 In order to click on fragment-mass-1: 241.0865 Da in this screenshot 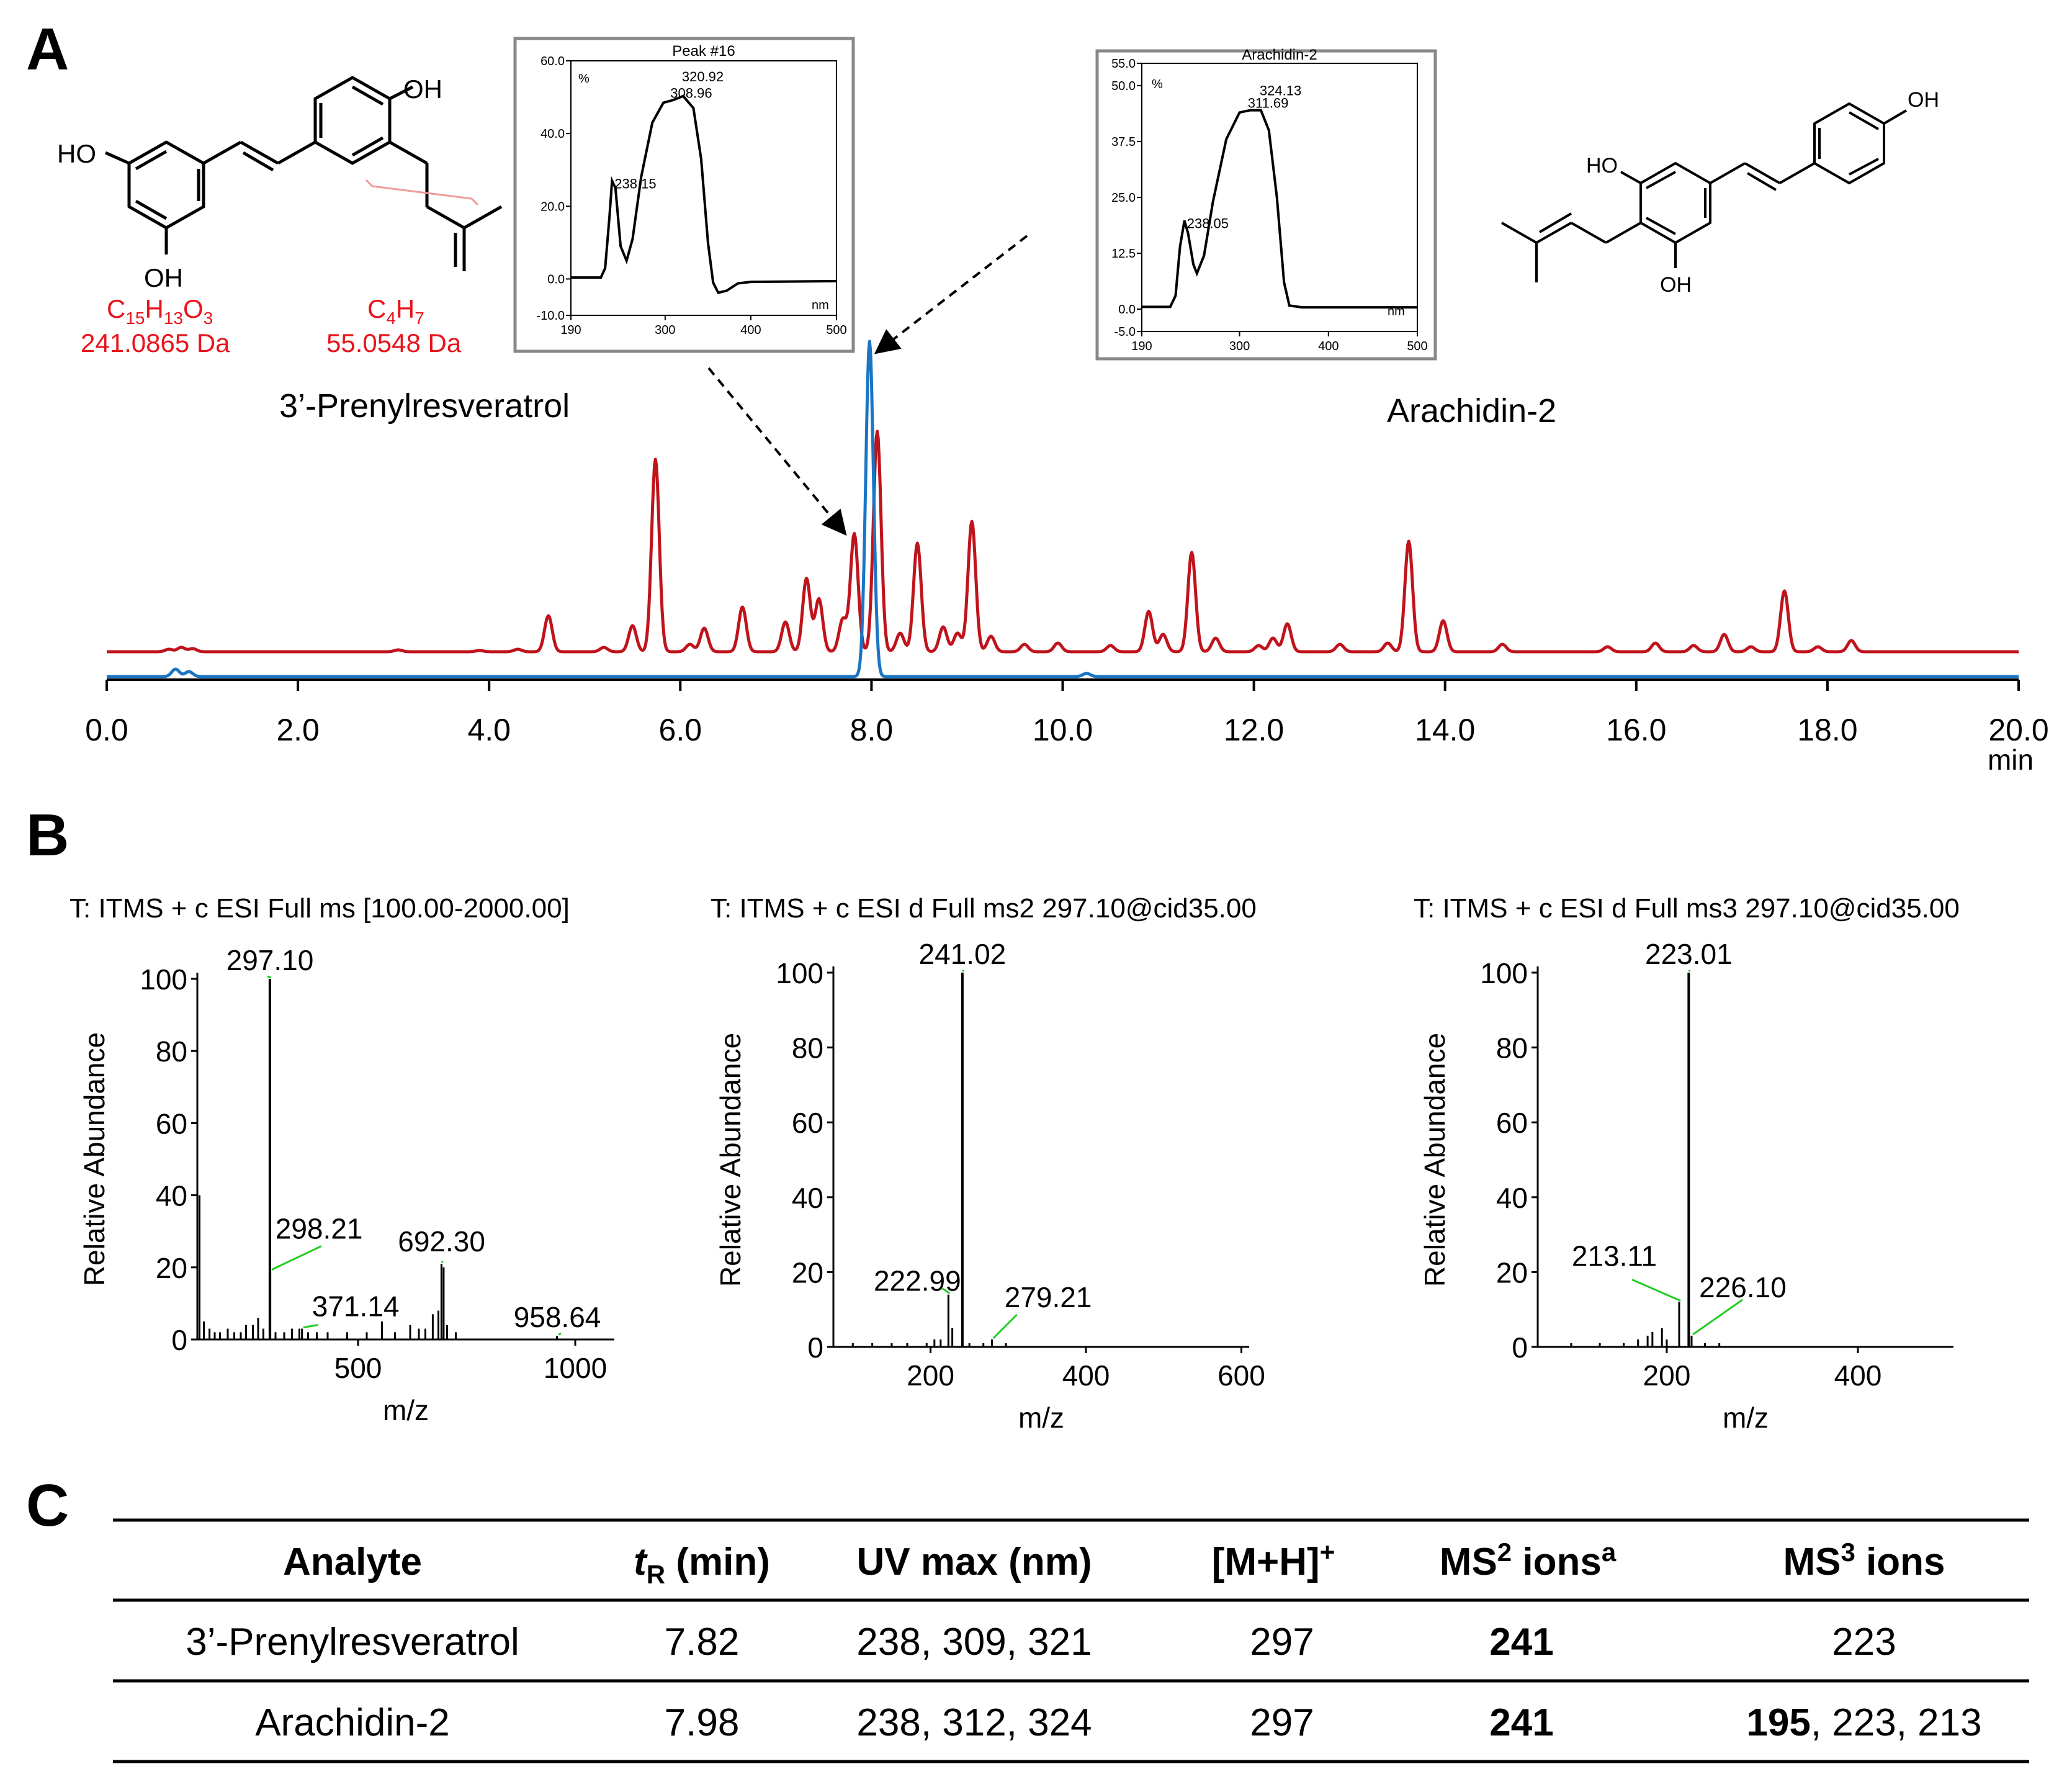, I will do `click(155, 343)`.